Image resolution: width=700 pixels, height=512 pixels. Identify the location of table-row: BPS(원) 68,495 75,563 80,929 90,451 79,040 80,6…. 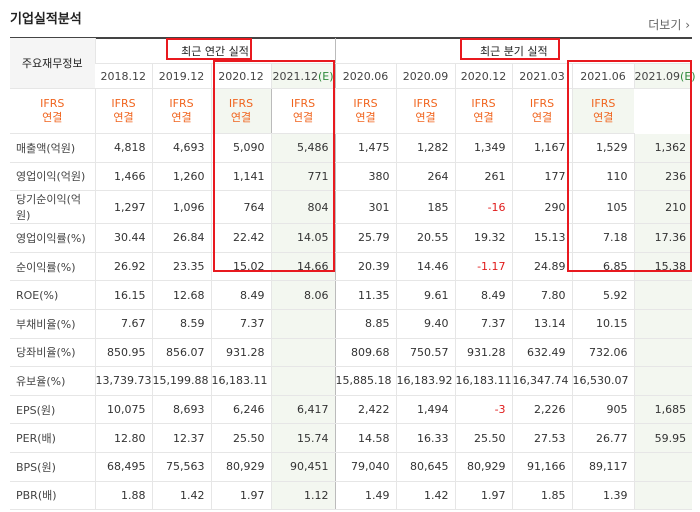
(351, 467).